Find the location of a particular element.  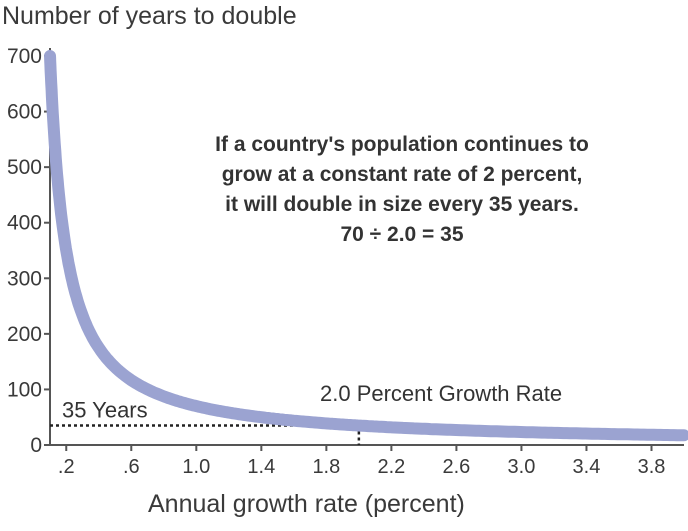

y-tick-label: 100 is located at coordinates (24, 389).